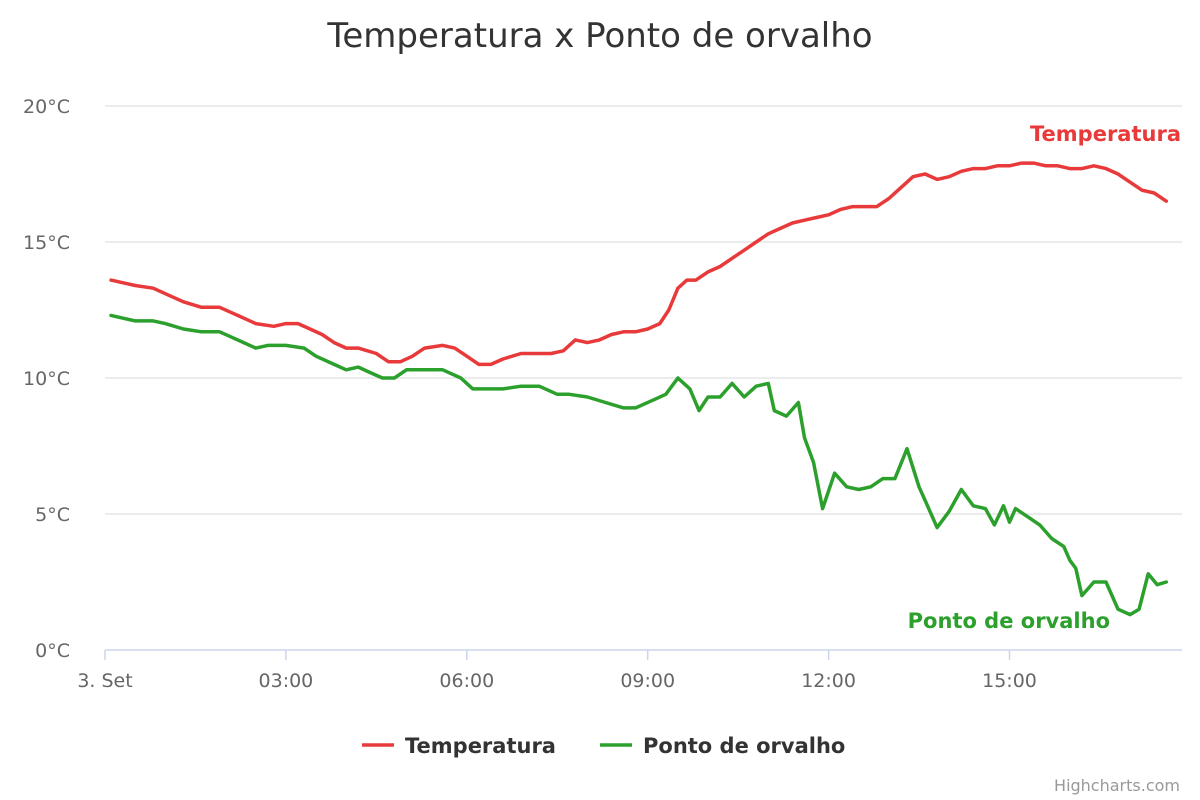  I want to click on legend-item-temperatura: Temperatura, so click(459, 746).